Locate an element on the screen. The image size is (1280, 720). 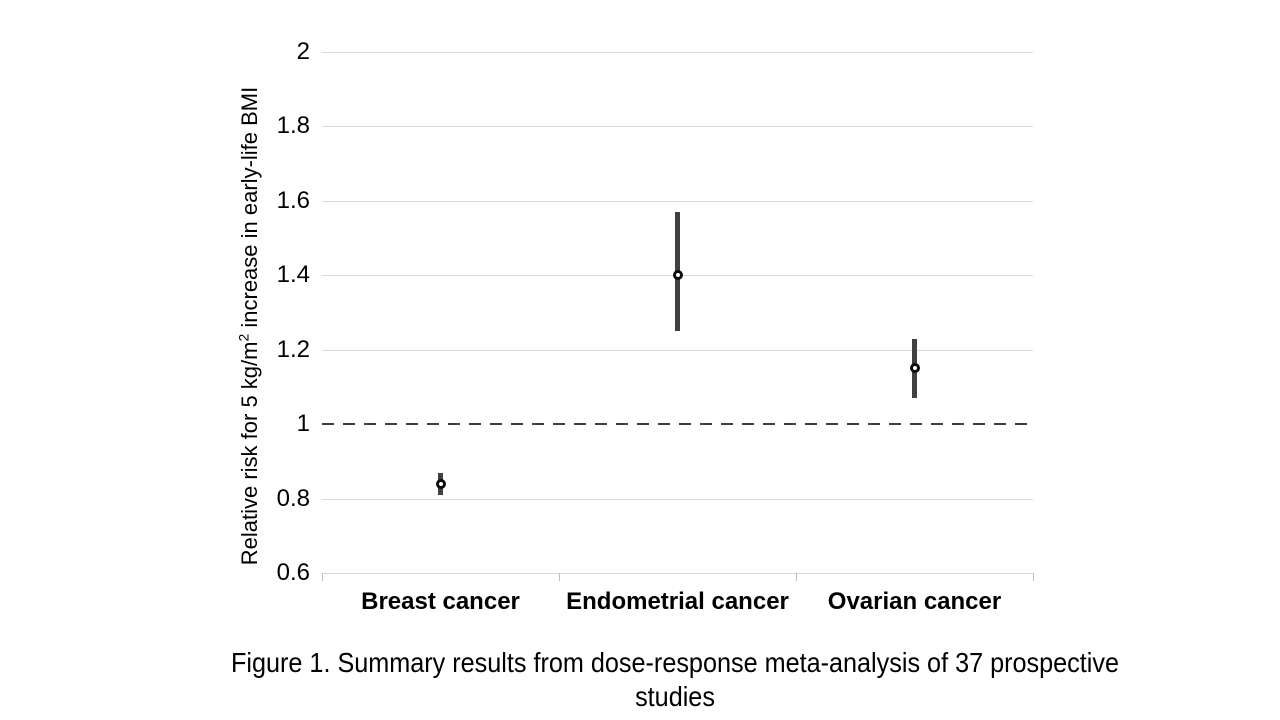
y-tick-label: 2 is located at coordinates (303, 51).